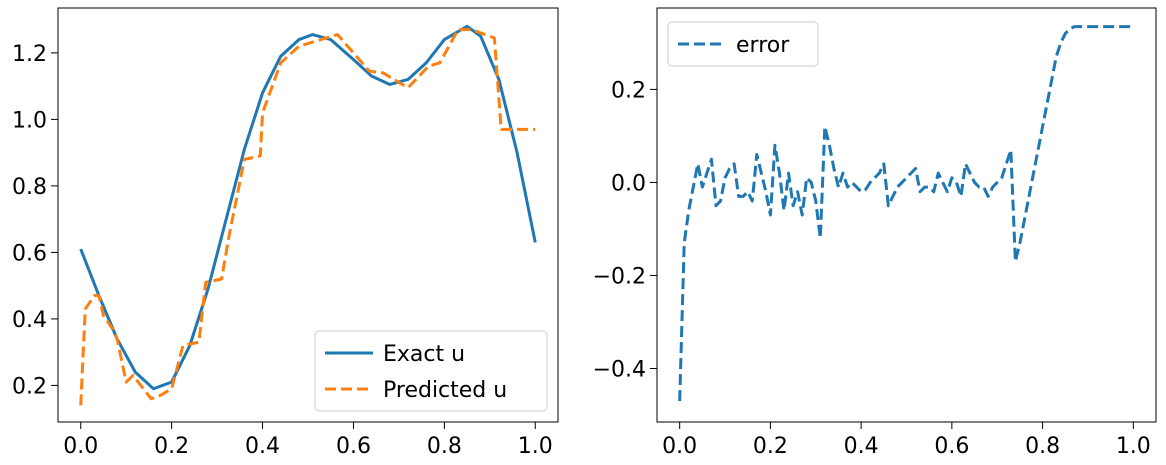  I want to click on y-tick-label: 0.4, so click(29, 320).